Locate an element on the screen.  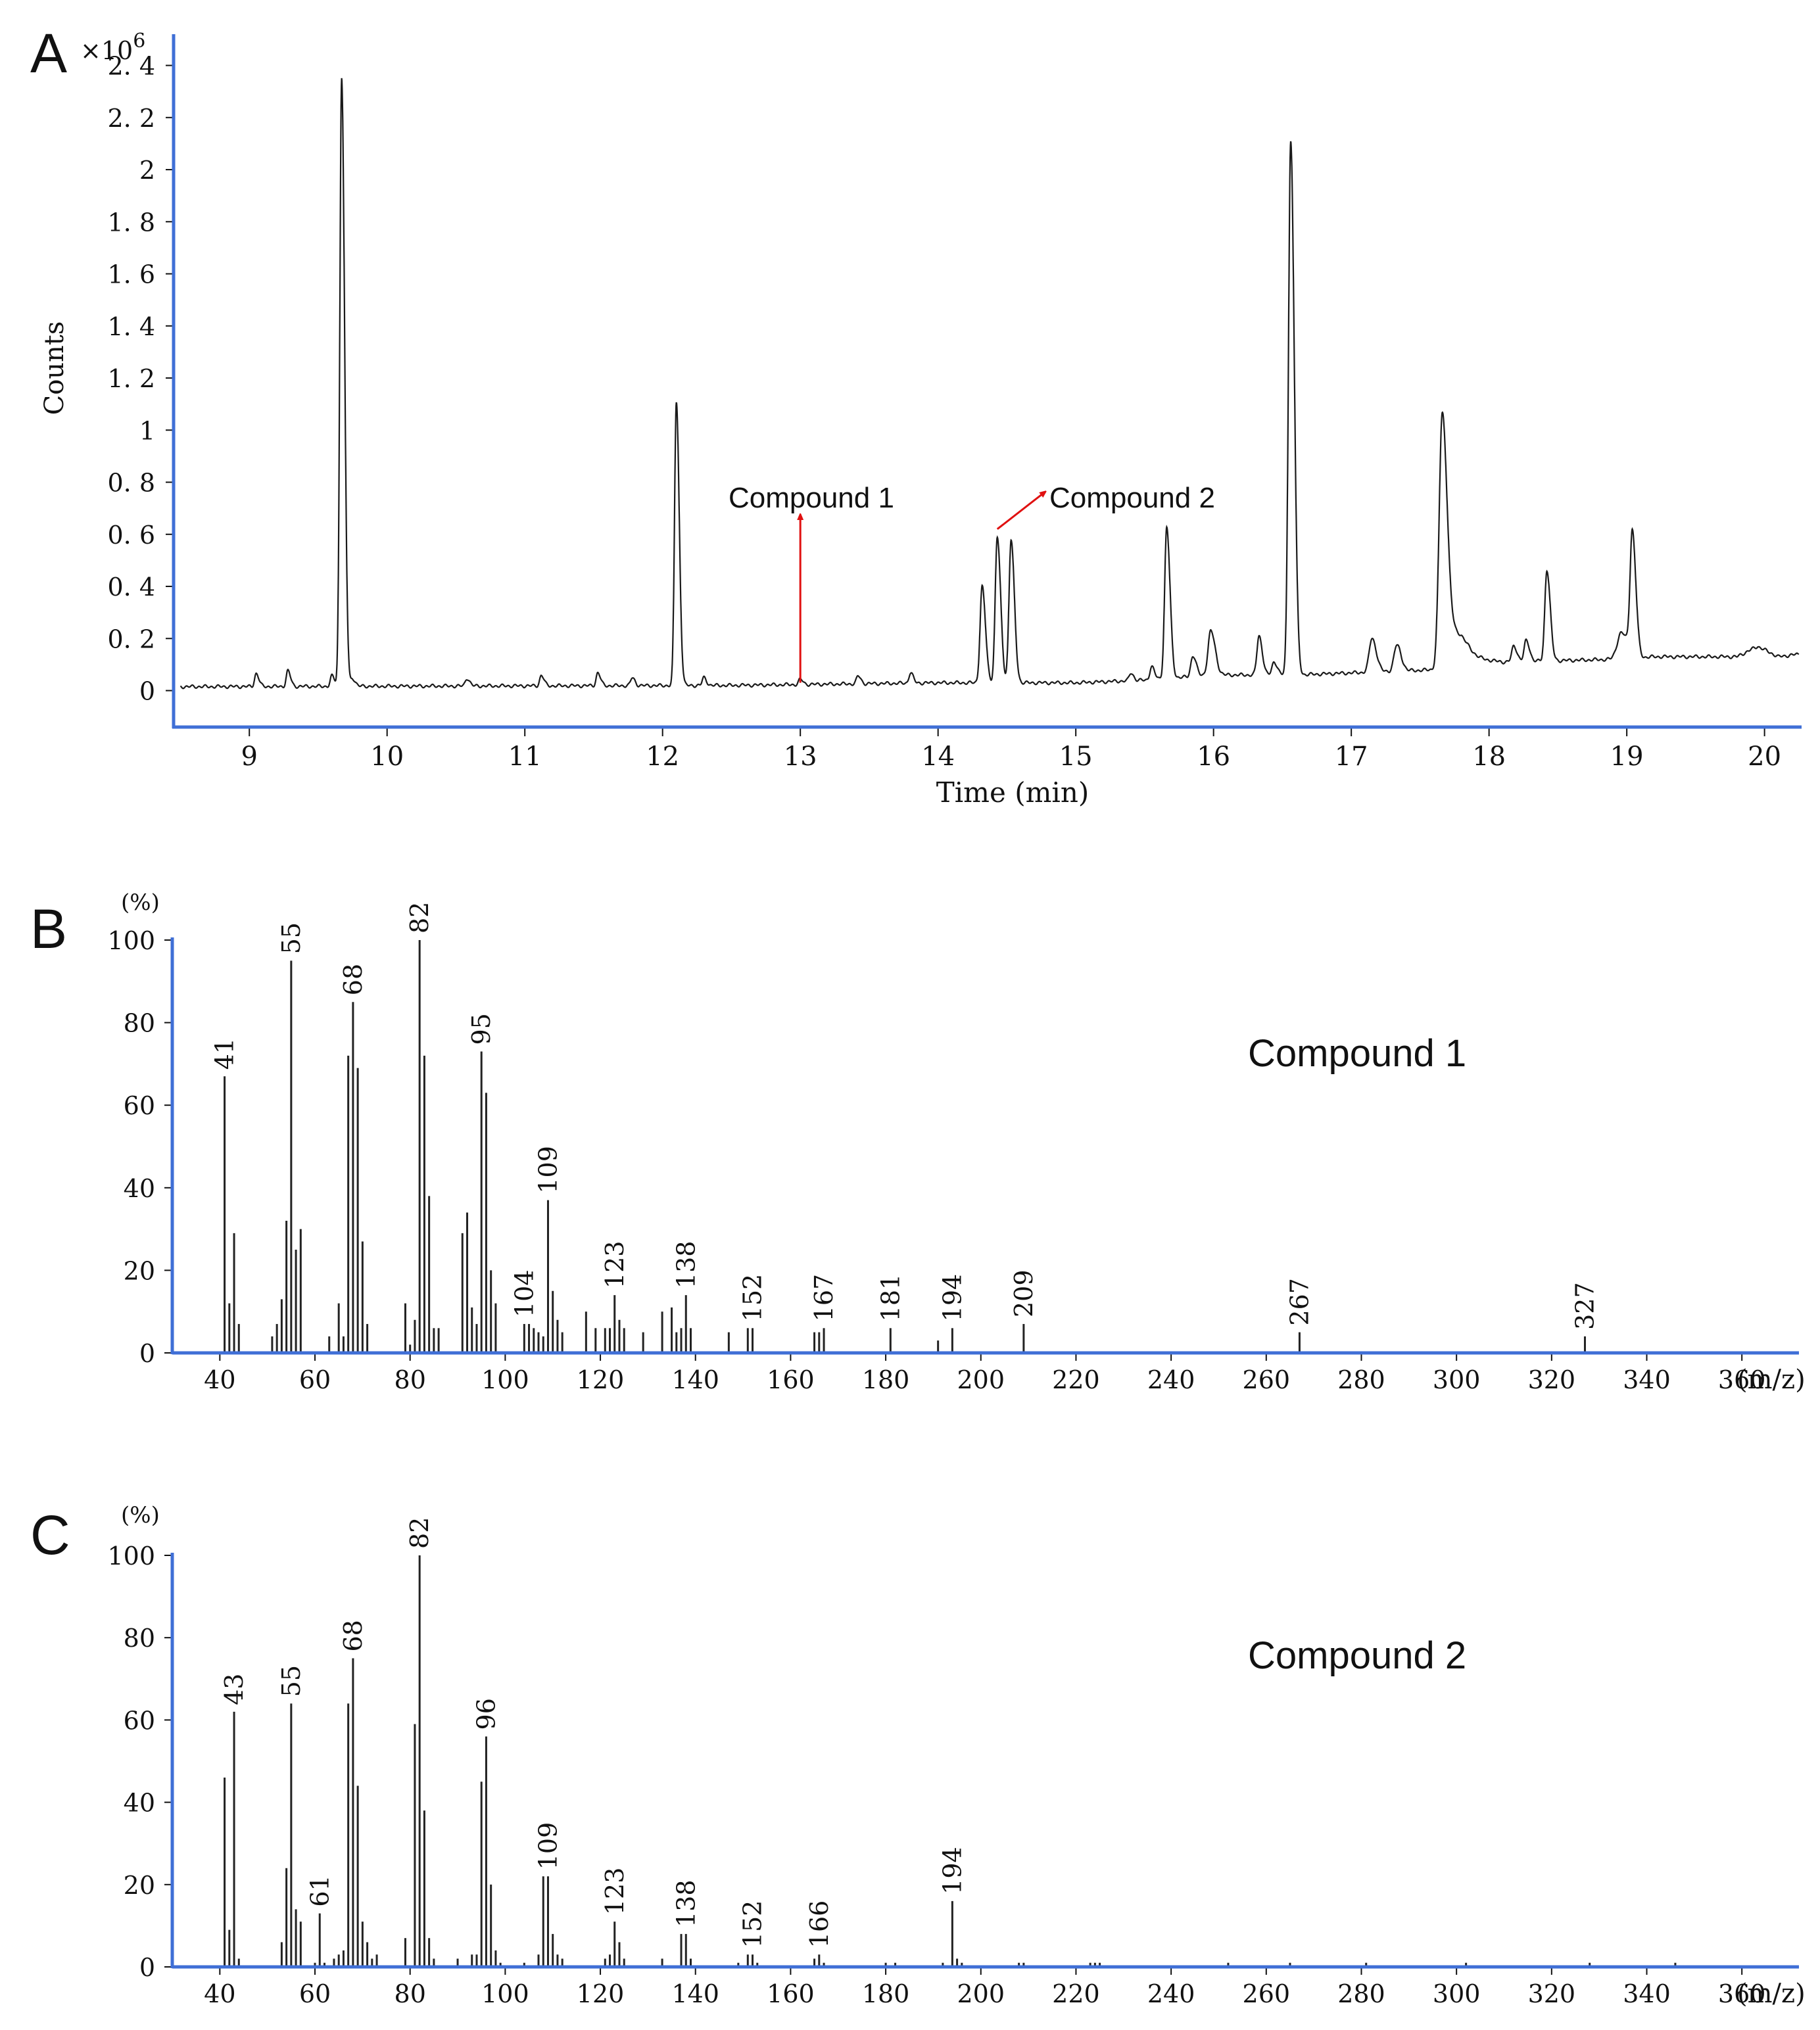
annotations-a: Compound 1 Compound 2 is located at coordinates (972, 582).